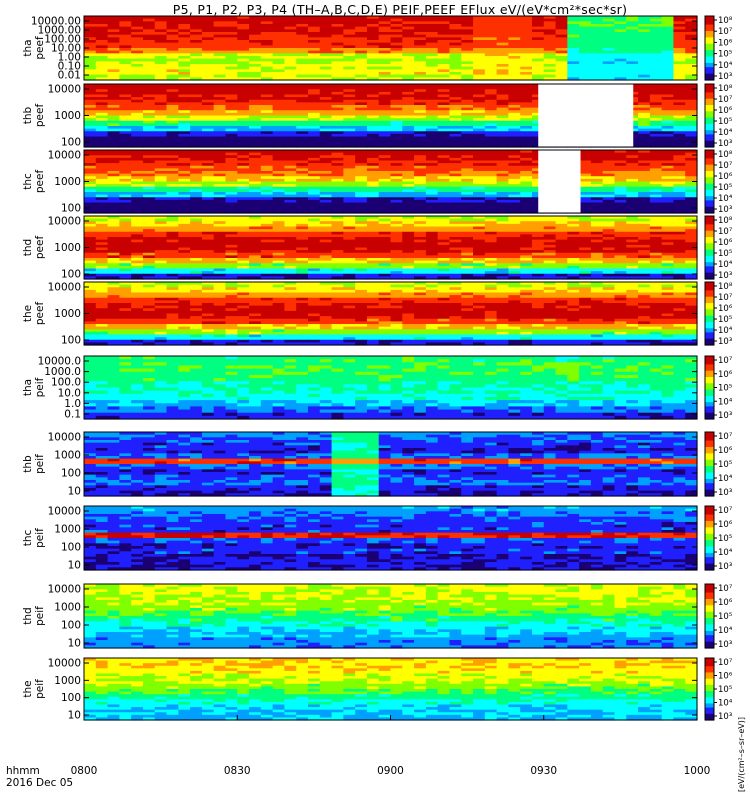 The height and width of the screenshot is (800, 750). What do you see at coordinates (725, 210) in the screenshot?
I see `colorbar-tick-label: 10³` at bounding box center [725, 210].